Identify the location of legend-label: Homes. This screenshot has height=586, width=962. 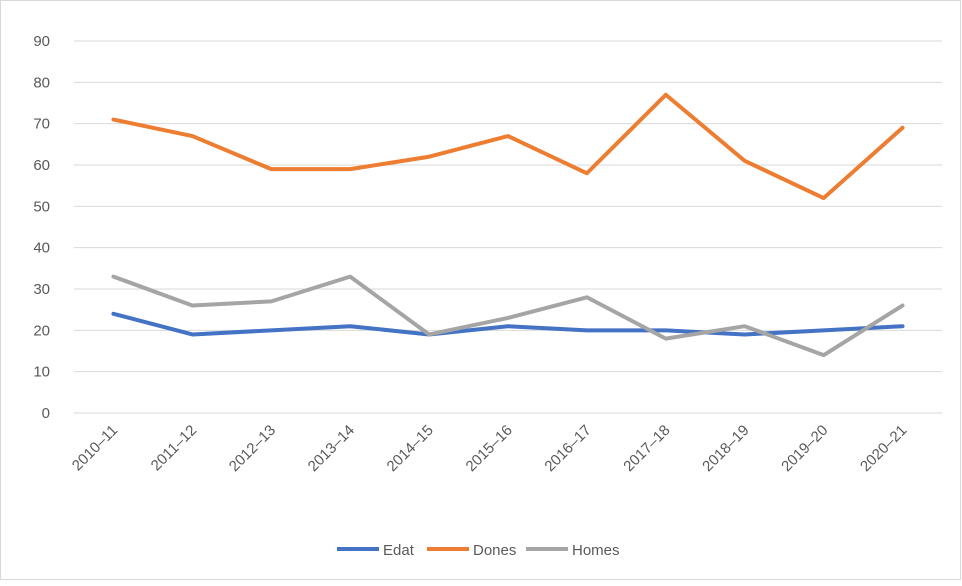
(596, 550).